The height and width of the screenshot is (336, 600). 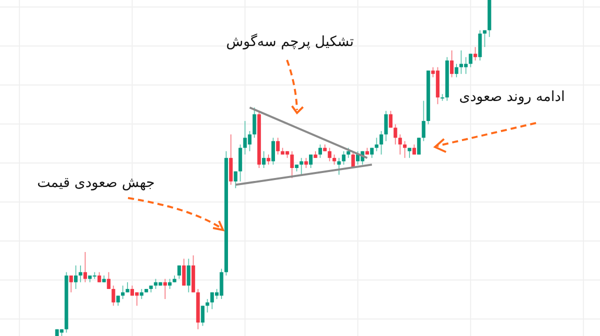 I want to click on annotation: تشکیل پرچم سه‌گوش, so click(x=290, y=41).